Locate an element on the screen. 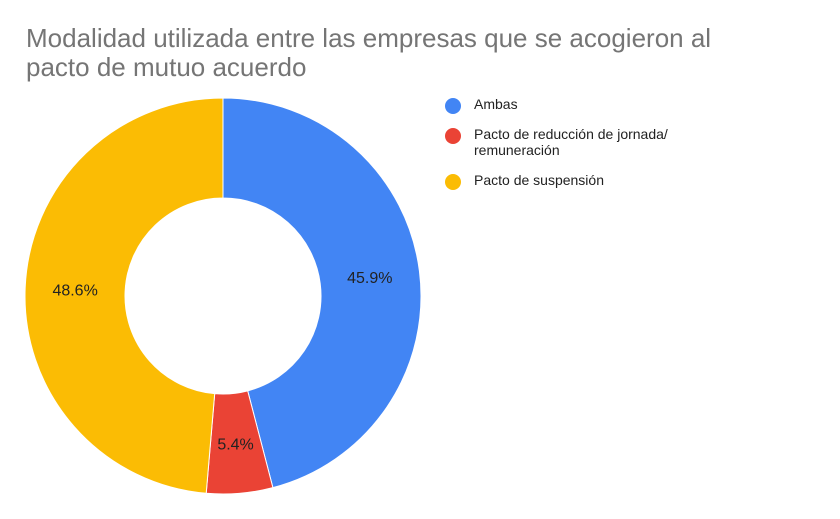 This screenshot has width=840, height=519. donut-slice-labels: 45.9% 5.4% 48.6% is located at coordinates (222, 361).